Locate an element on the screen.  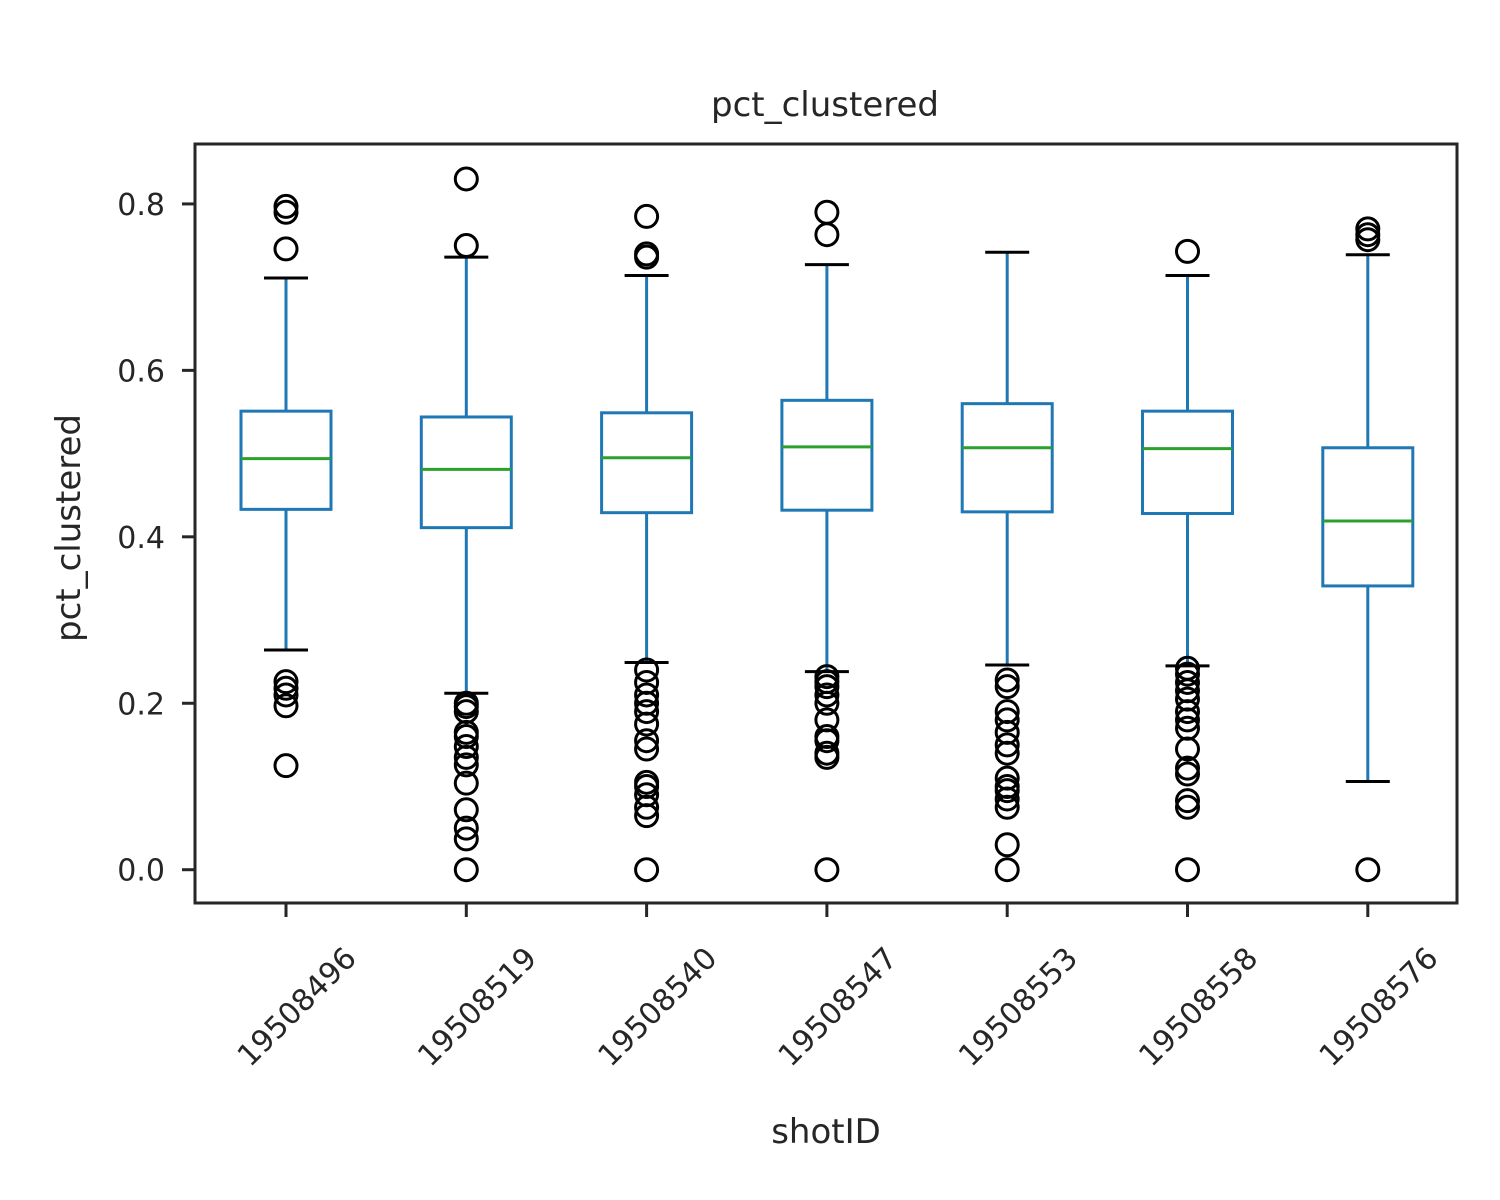
x-tick-label: 19508558 is located at coordinates (1198, 1007).